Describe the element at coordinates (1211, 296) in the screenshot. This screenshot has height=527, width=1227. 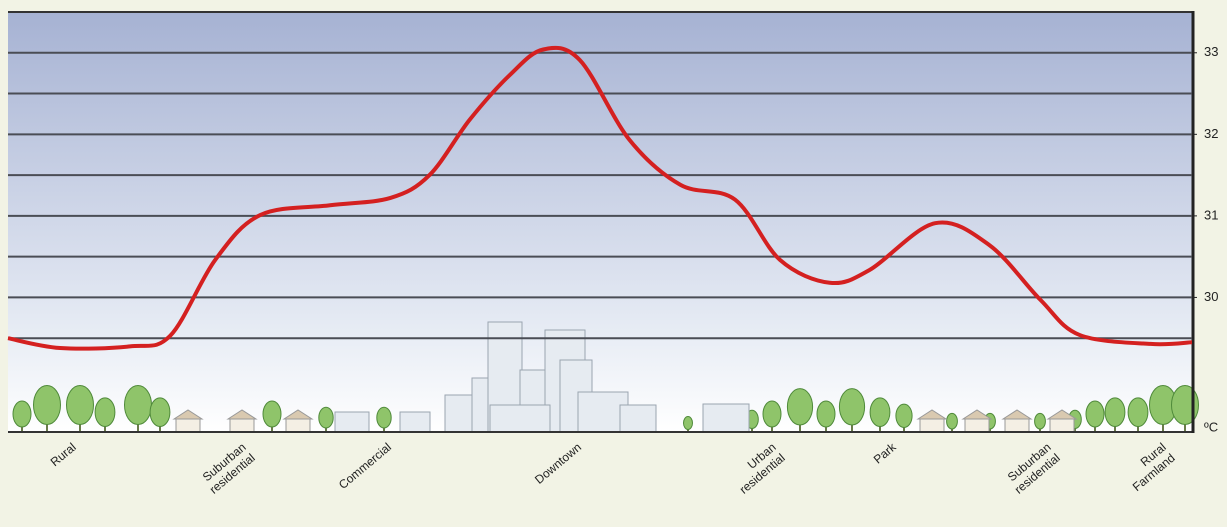
I see `y-tick-label: 30` at that location.